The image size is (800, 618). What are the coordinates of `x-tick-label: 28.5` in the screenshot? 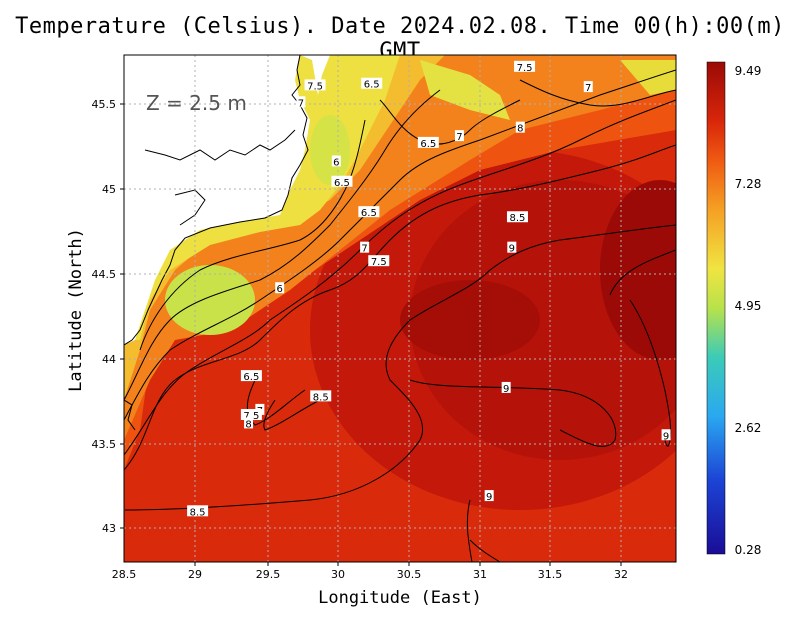 It's located at (124, 574).